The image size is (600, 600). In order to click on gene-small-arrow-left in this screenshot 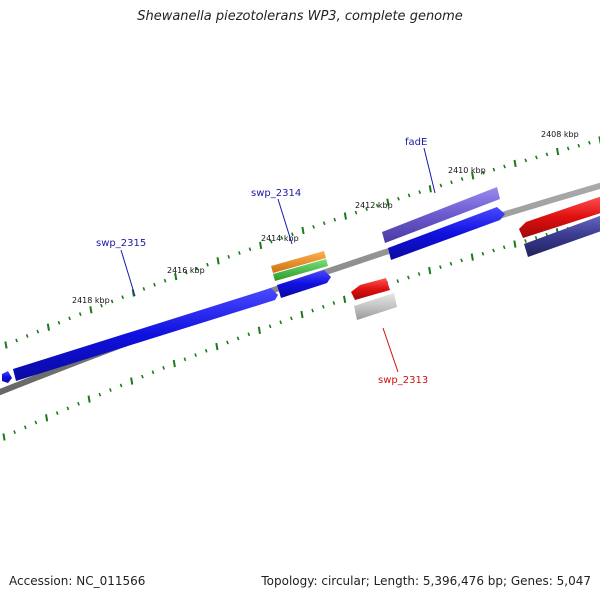, I will do `click(7, 377)`.